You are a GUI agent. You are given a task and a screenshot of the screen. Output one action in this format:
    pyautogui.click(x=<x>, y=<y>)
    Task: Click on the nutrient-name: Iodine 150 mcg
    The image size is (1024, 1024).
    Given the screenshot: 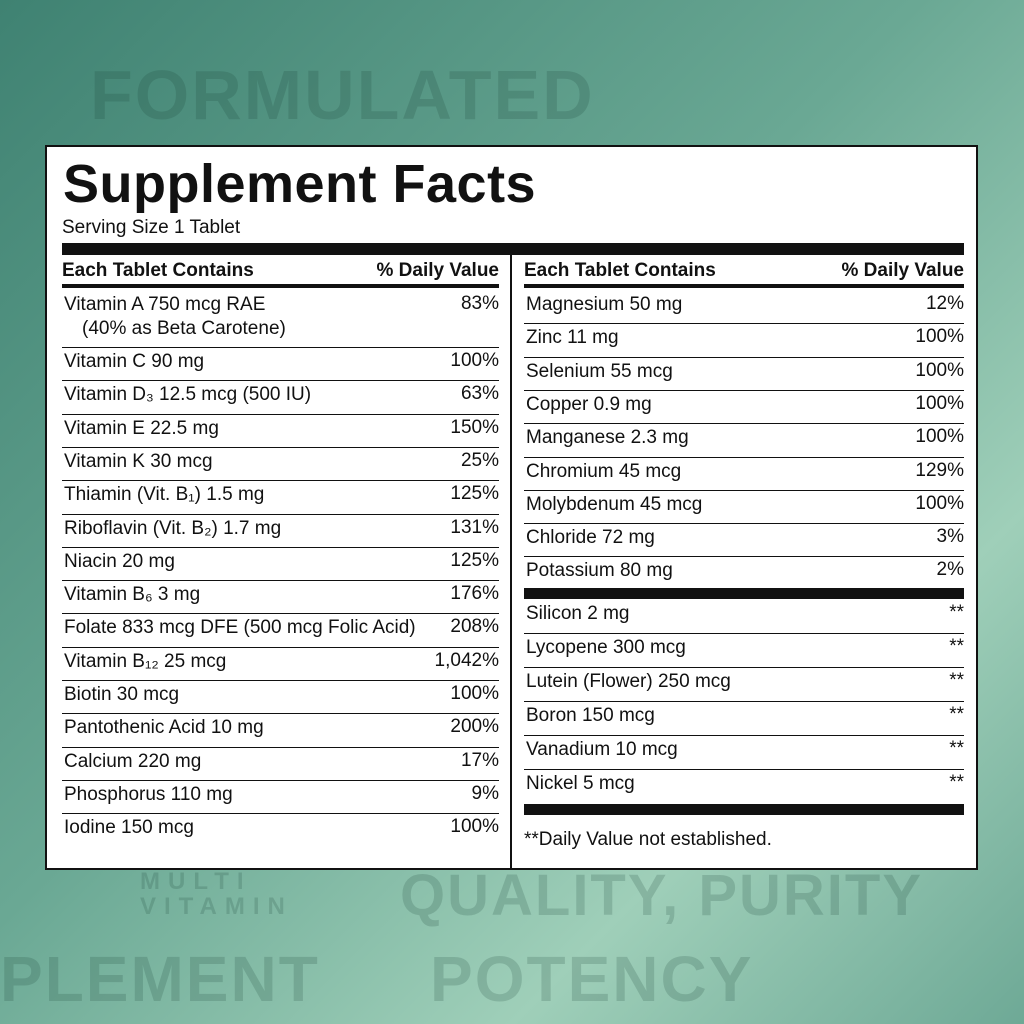 What is the action you would take?
    pyautogui.click(x=129, y=828)
    